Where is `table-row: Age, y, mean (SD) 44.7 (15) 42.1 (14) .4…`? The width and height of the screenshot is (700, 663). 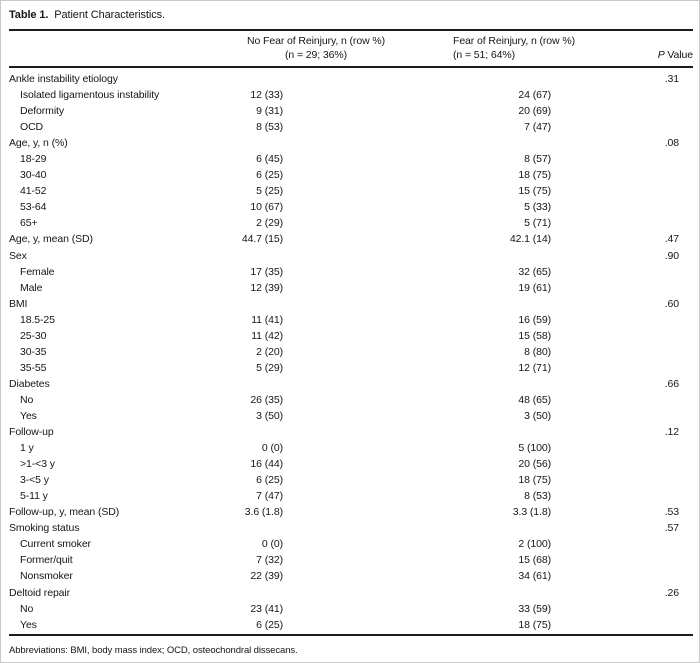 table-row: Age, y, mean (SD) 44.7 (15) 42.1 (14) .4… is located at coordinates (350, 240).